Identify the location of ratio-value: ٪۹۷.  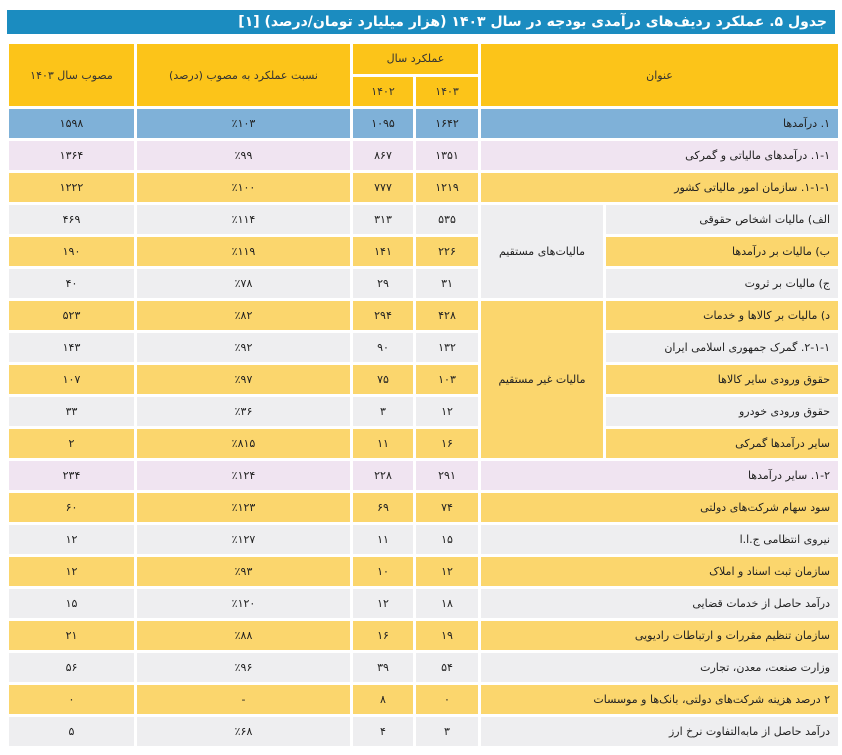
(243, 379).